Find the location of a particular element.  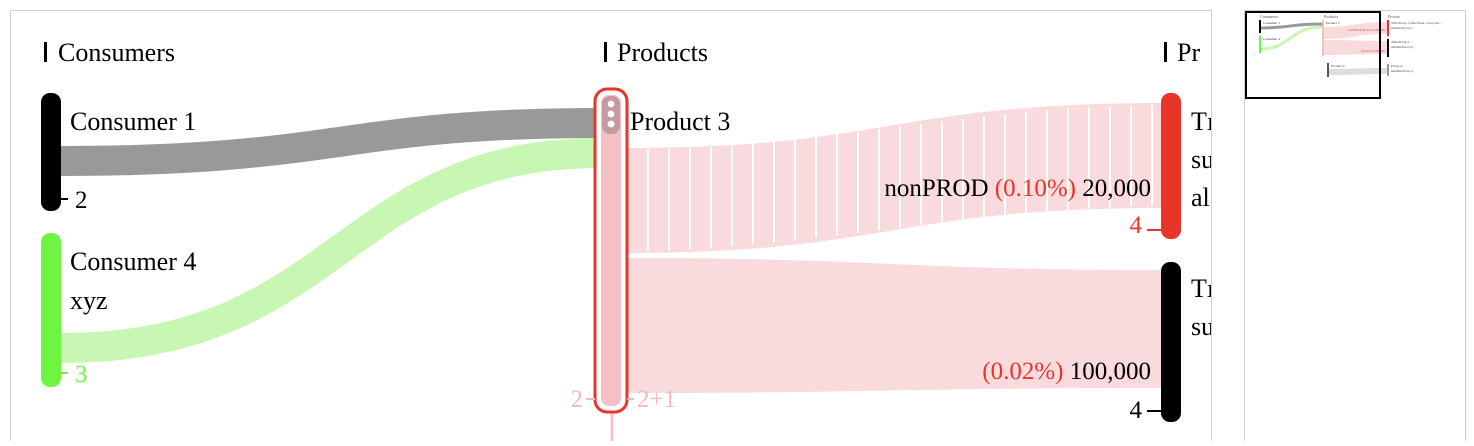

column-header-products: Products is located at coordinates (656, 52).